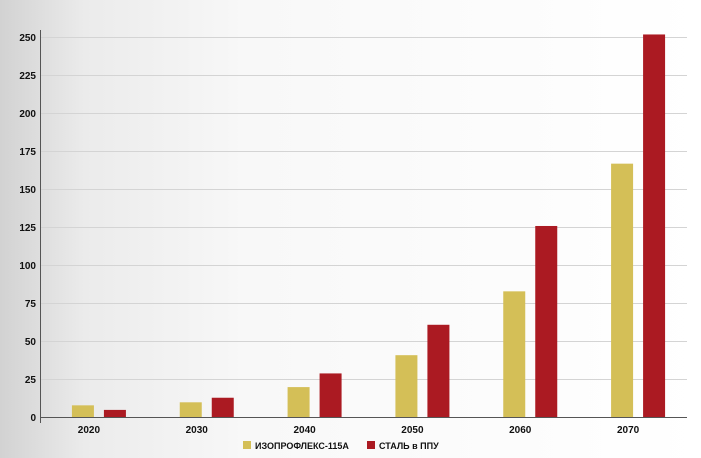 The image size is (701, 458). I want to click on y-tick-label: 250, so click(27, 38).